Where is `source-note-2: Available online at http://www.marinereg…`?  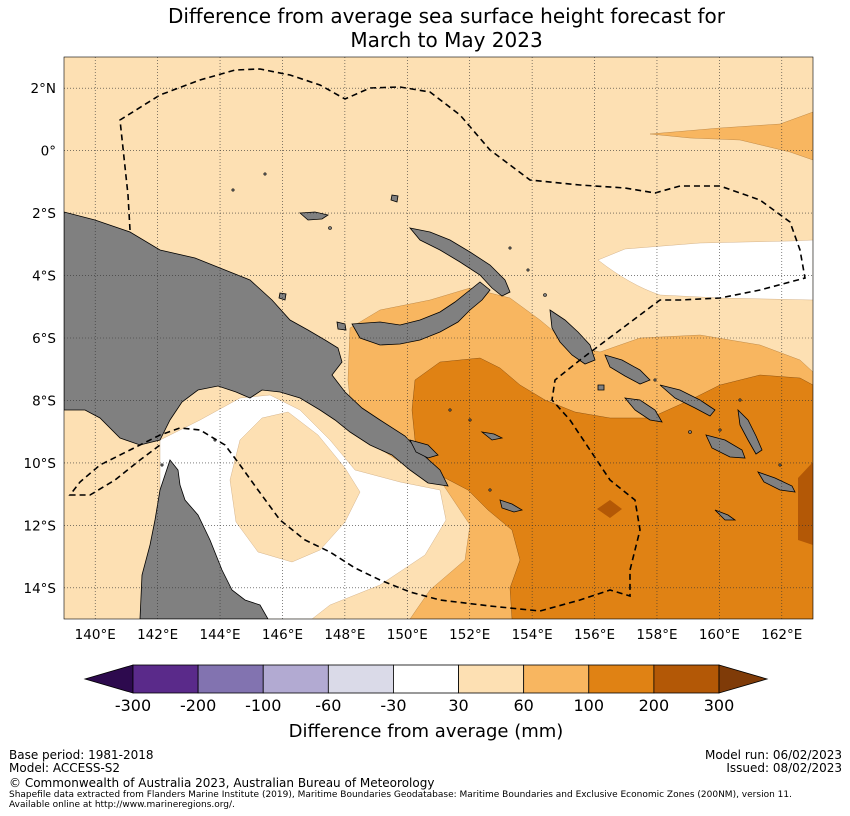 source-note-2: Available online at http://www.marinereg… is located at coordinates (122, 805).